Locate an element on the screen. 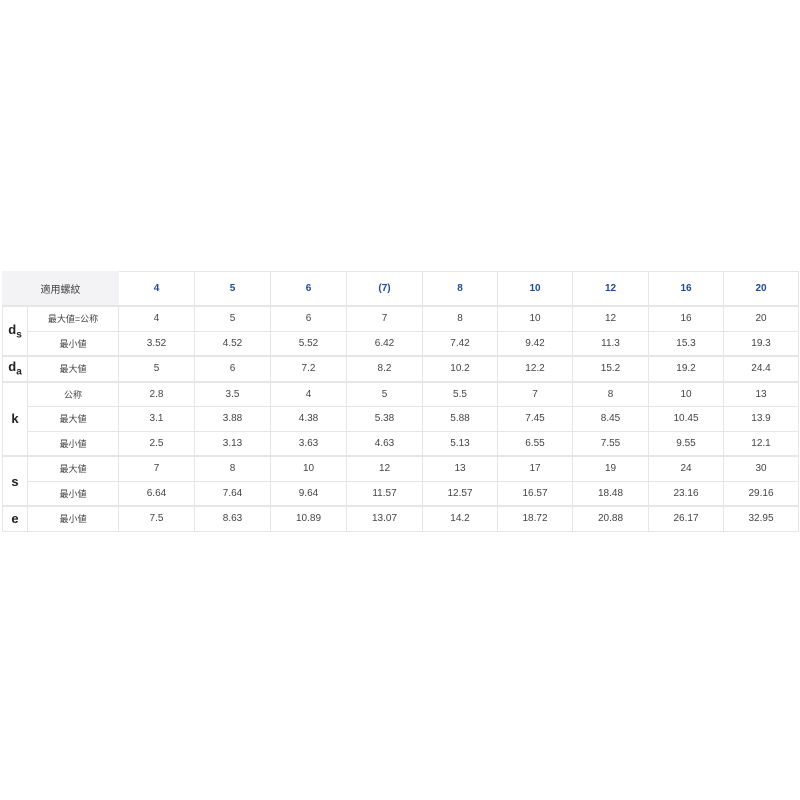 Image resolution: width=800 pixels, height=800 pixels. value-cell: 7.55 is located at coordinates (610, 443).